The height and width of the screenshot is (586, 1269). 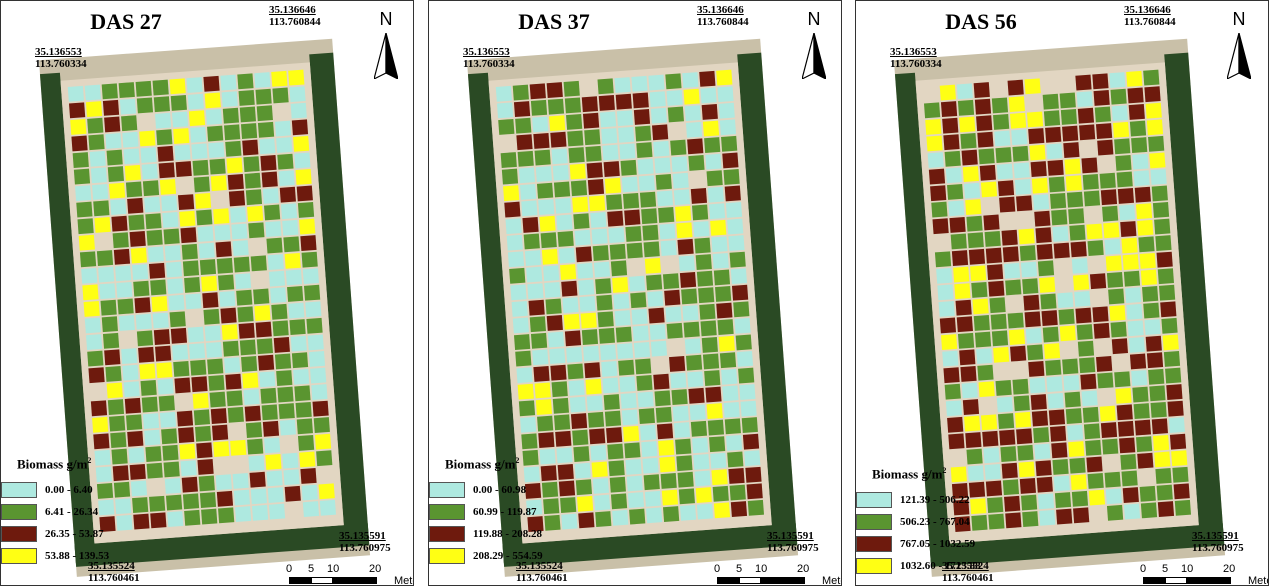 I want to click on scale-tick: 20, so click(x=803, y=569).